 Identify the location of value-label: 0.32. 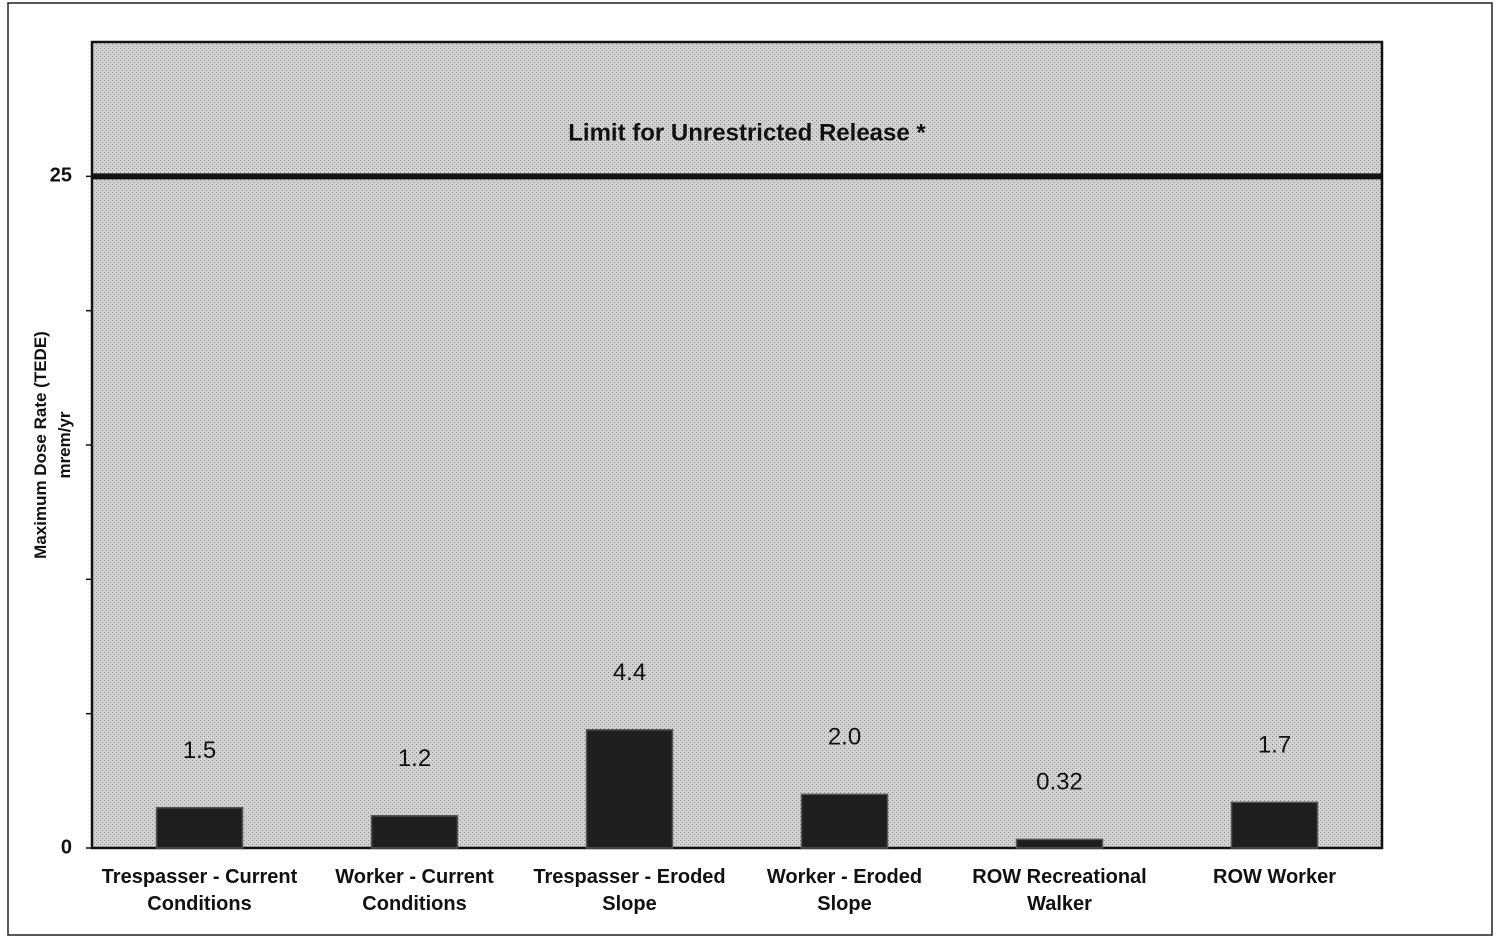
(1059, 782).